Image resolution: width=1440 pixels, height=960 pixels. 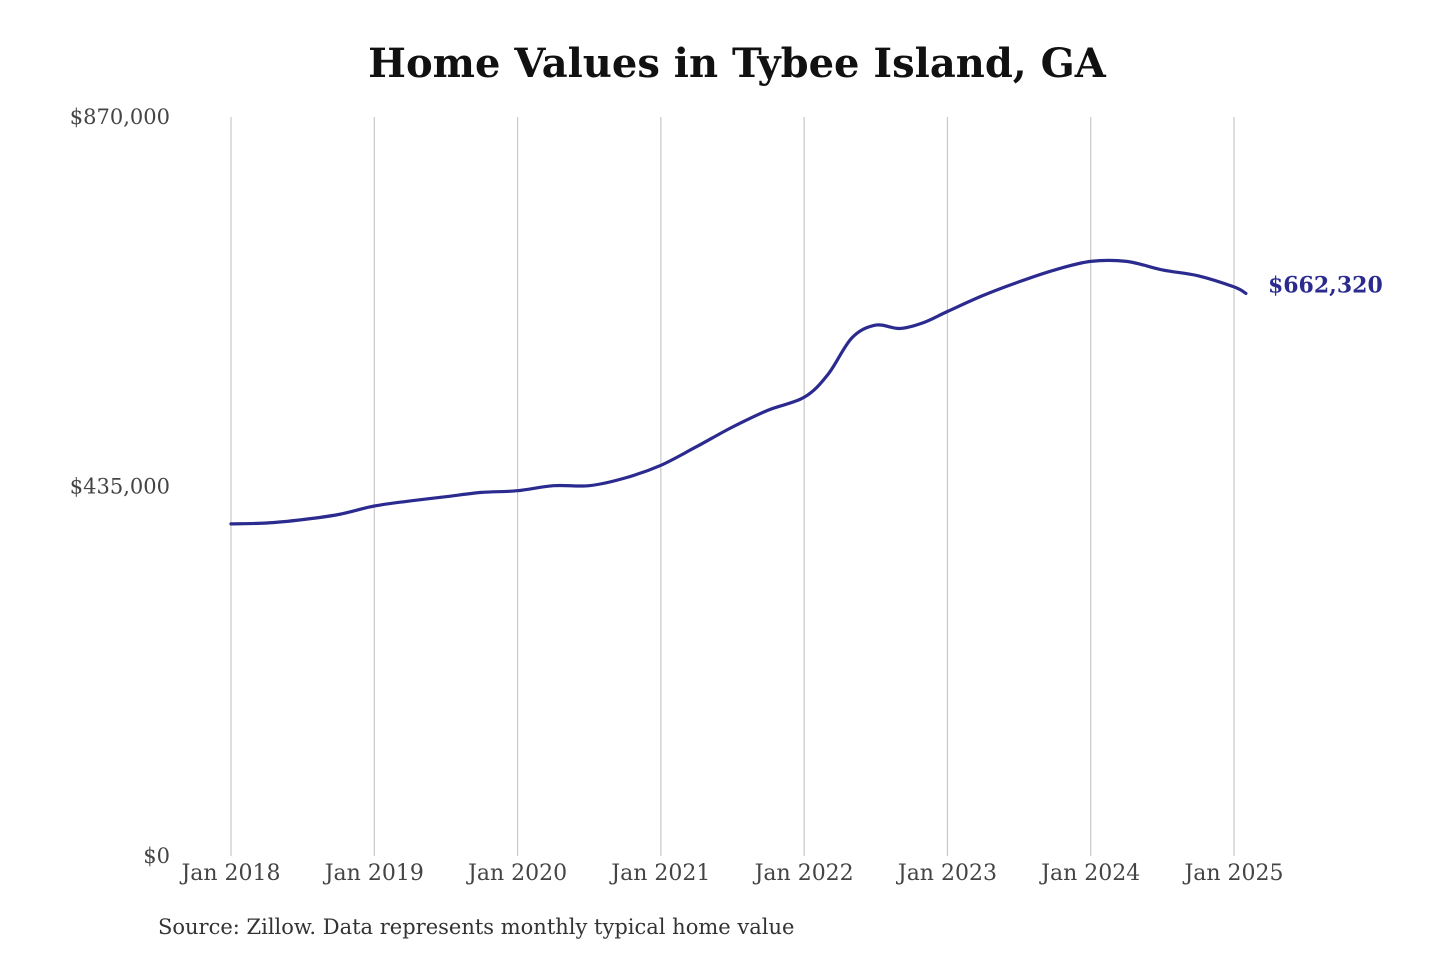 I want to click on x-tick-label: Jan 2023, so click(x=946, y=873).